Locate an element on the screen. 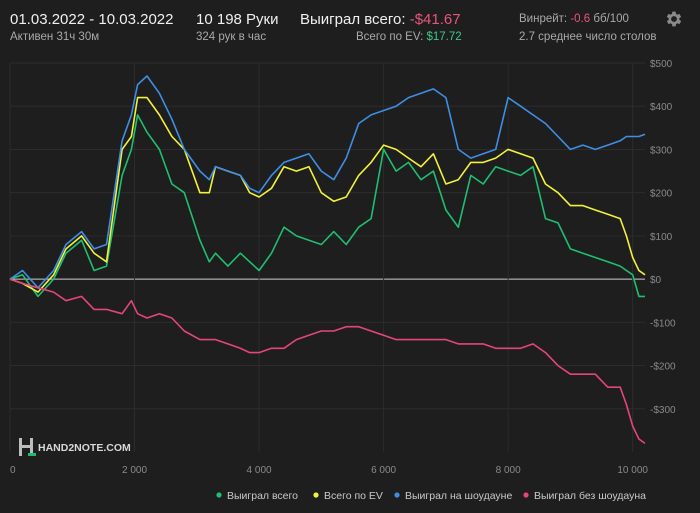 This screenshot has height=513, width=700. avg-tables: 2.7 среднее число столов is located at coordinates (588, 37).